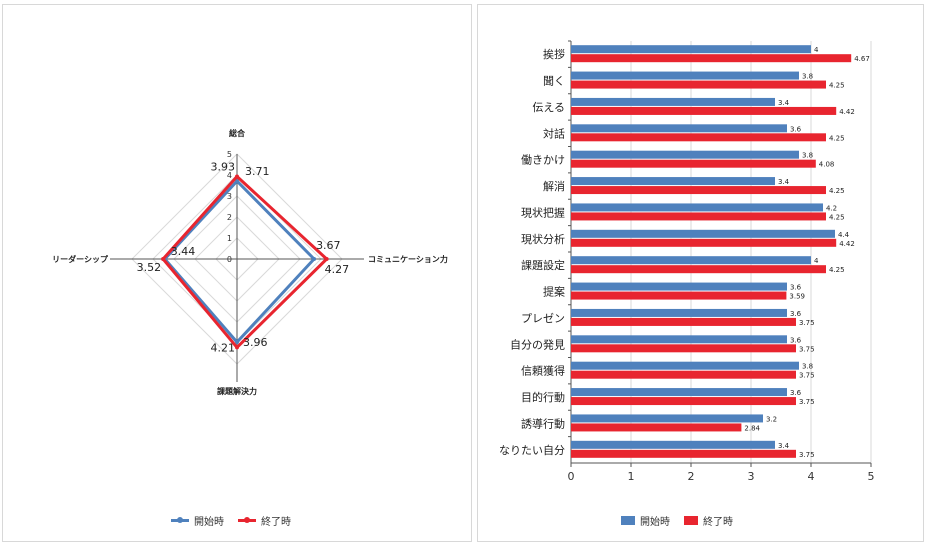  What do you see at coordinates (328, 245) in the screenshot?
I see `radar-data-label: 3.67` at bounding box center [328, 245].